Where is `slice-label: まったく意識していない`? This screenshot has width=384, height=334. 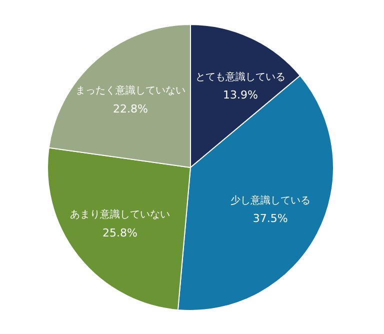
slice-label: まったく意識していない is located at coordinates (131, 90).